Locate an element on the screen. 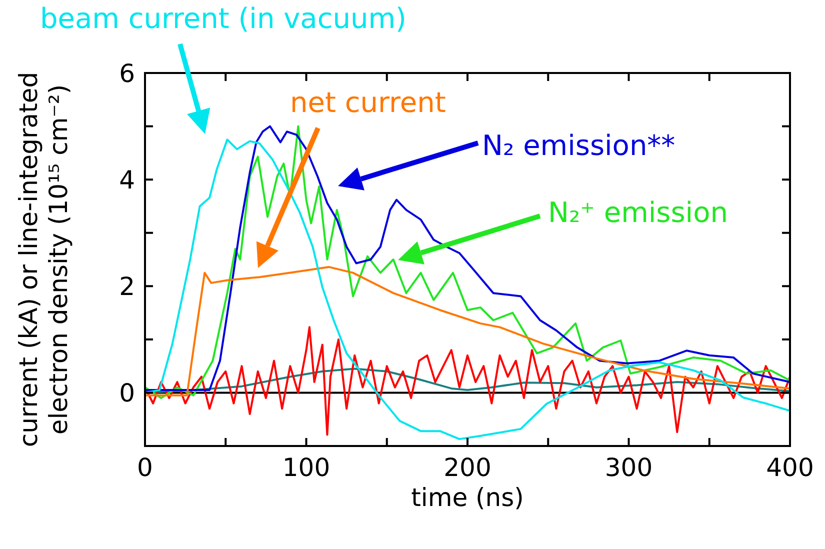  text: beam current (in vacuum) is located at coordinates (223, 18).